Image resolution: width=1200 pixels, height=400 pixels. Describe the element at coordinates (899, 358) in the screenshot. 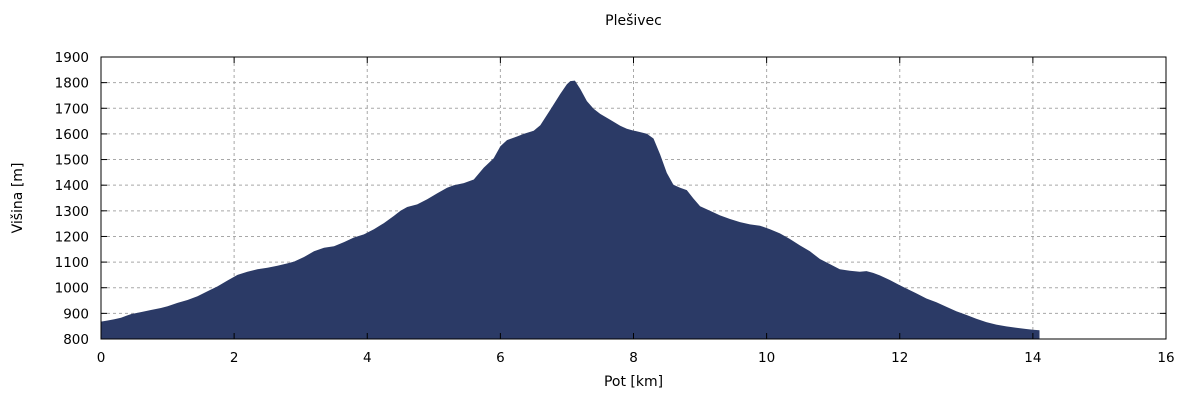

I see `x-tick-label: 12` at that location.